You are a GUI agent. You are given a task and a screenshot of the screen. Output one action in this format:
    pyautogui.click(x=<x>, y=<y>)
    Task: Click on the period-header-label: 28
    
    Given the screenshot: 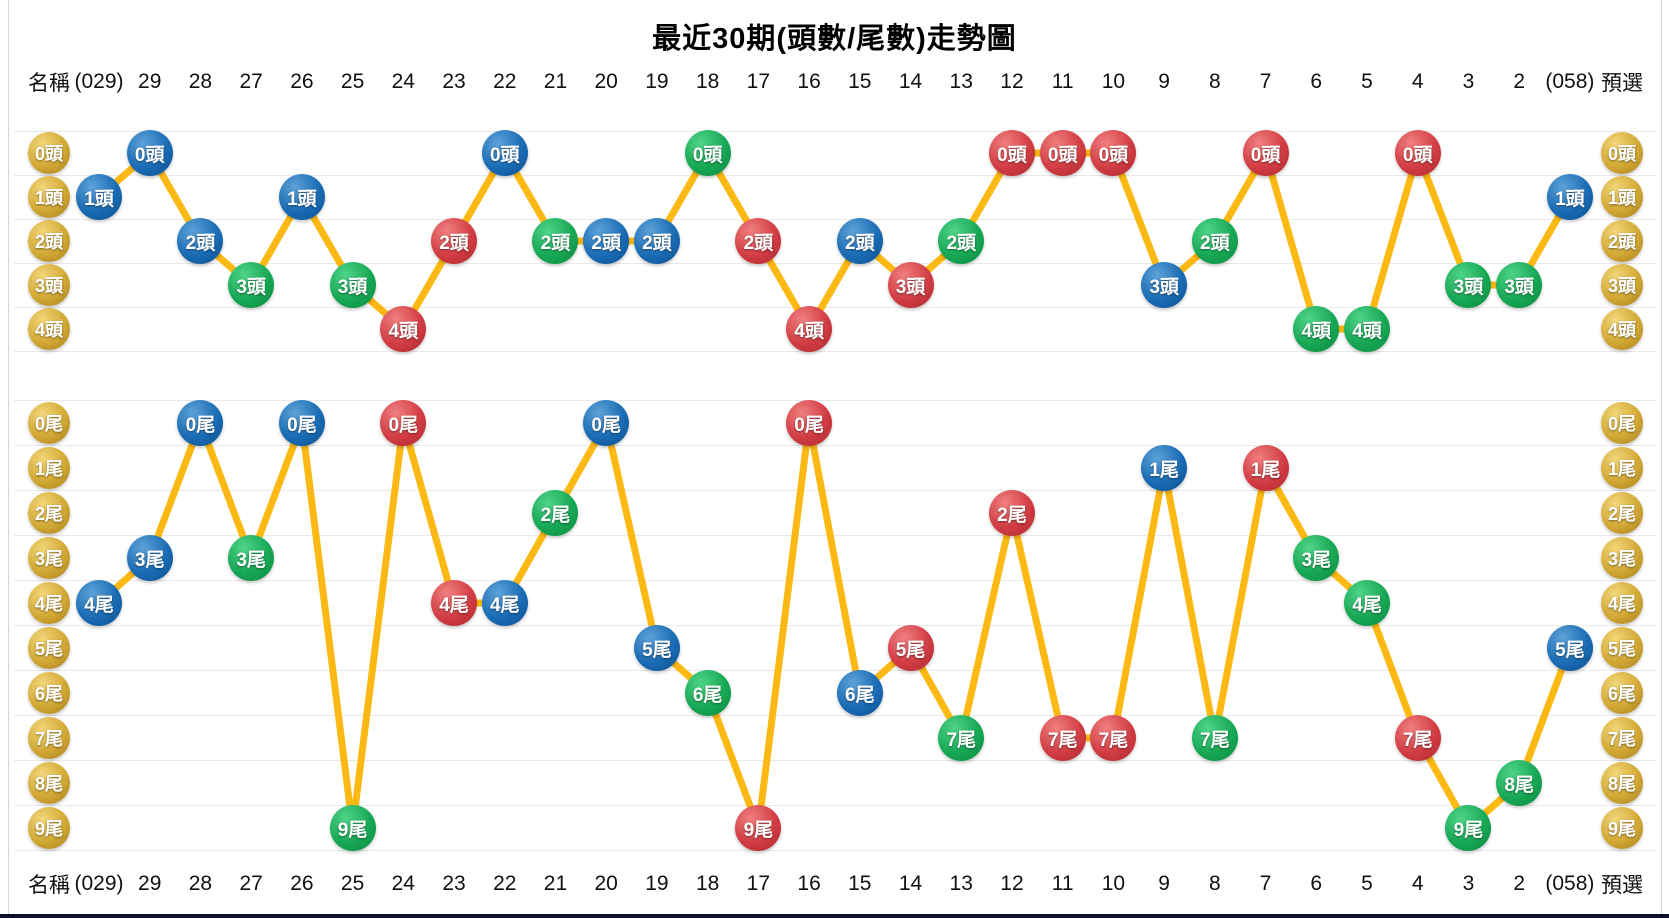 What is the action you would take?
    pyautogui.click(x=200, y=81)
    